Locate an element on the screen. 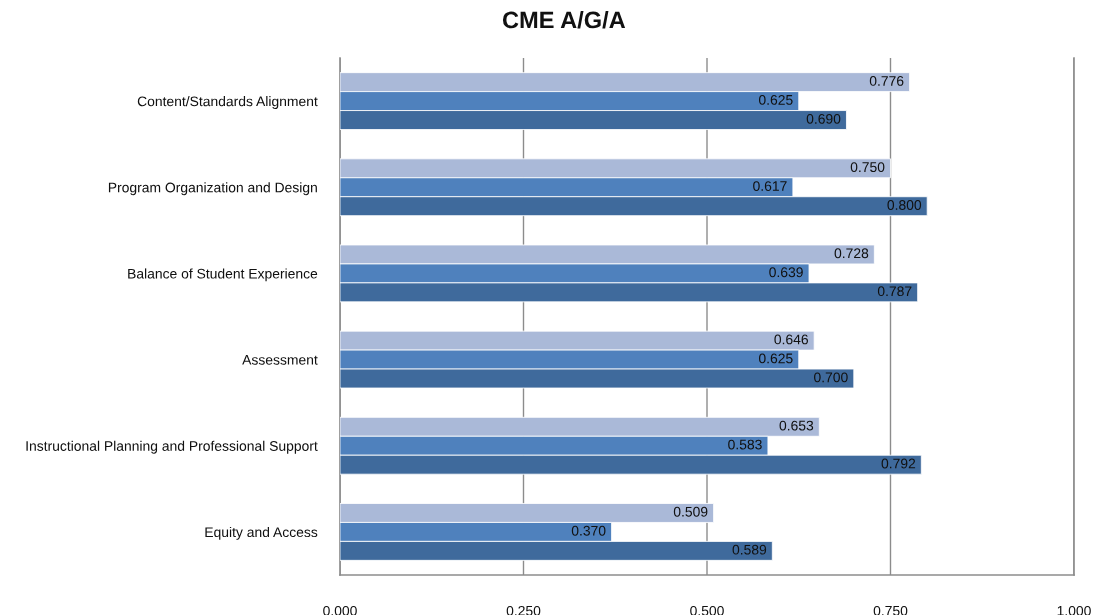 The image size is (1101, 615). data-label: 0.583 is located at coordinates (745, 444).